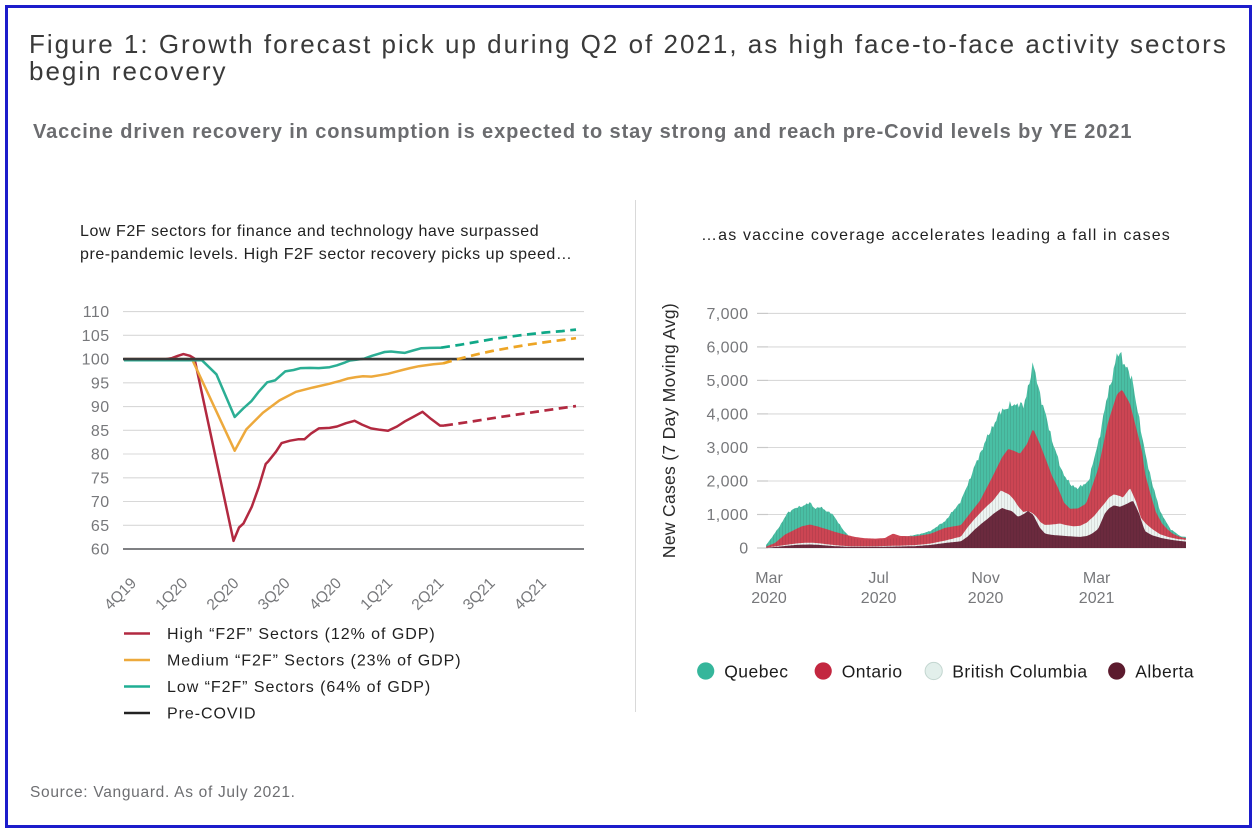 The height and width of the screenshot is (833, 1257). What do you see at coordinates (171, 594) in the screenshot?
I see `svg-text: 1Q20` at bounding box center [171, 594].